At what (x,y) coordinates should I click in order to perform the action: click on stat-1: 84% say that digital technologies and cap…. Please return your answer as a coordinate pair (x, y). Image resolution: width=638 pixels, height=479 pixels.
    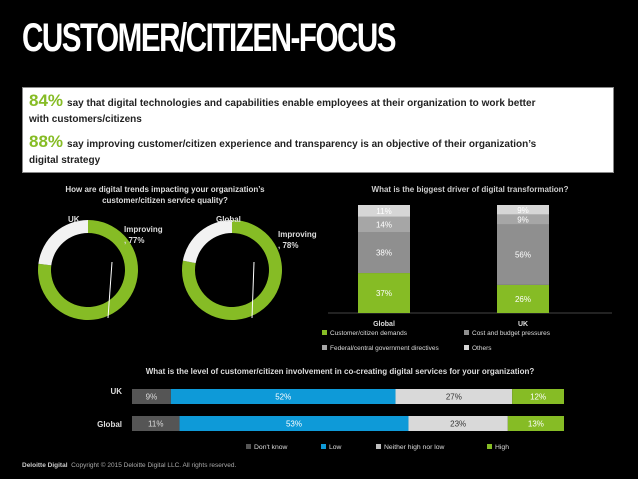
    Looking at the image, I should click on (282, 109).